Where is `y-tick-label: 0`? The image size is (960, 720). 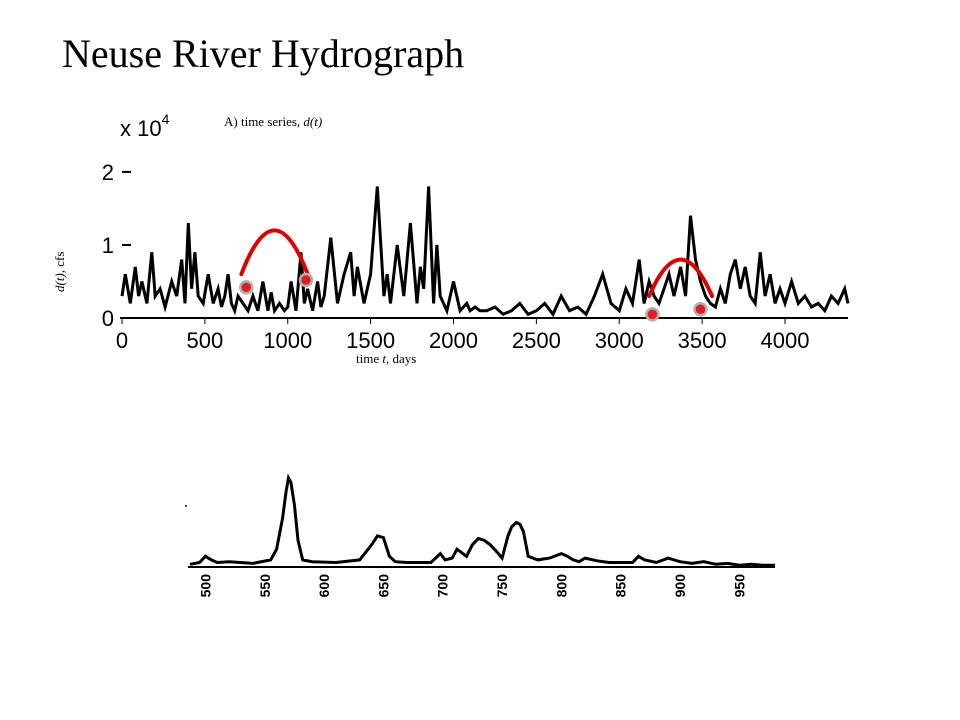 y-tick-label: 0 is located at coordinates (108, 318).